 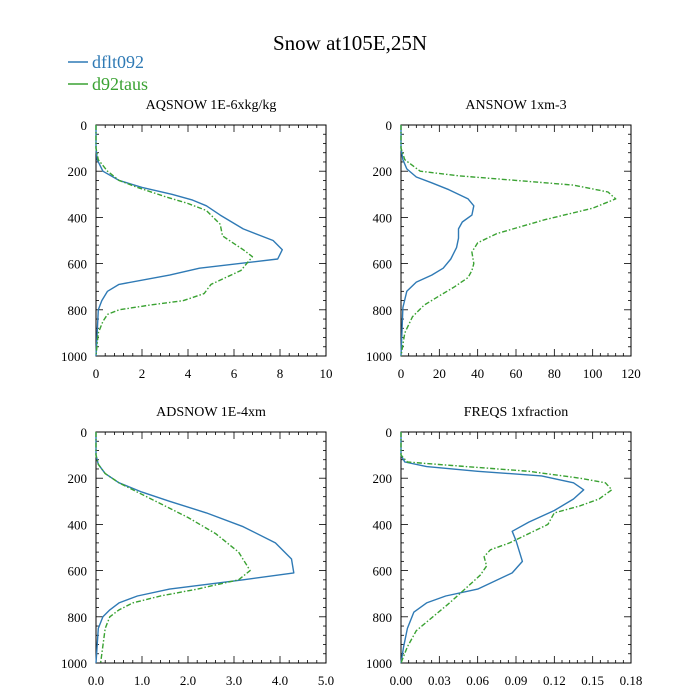 What do you see at coordinates (280, 373) in the screenshot?
I see `panel-aqsnow-xtick-label: 8` at bounding box center [280, 373].